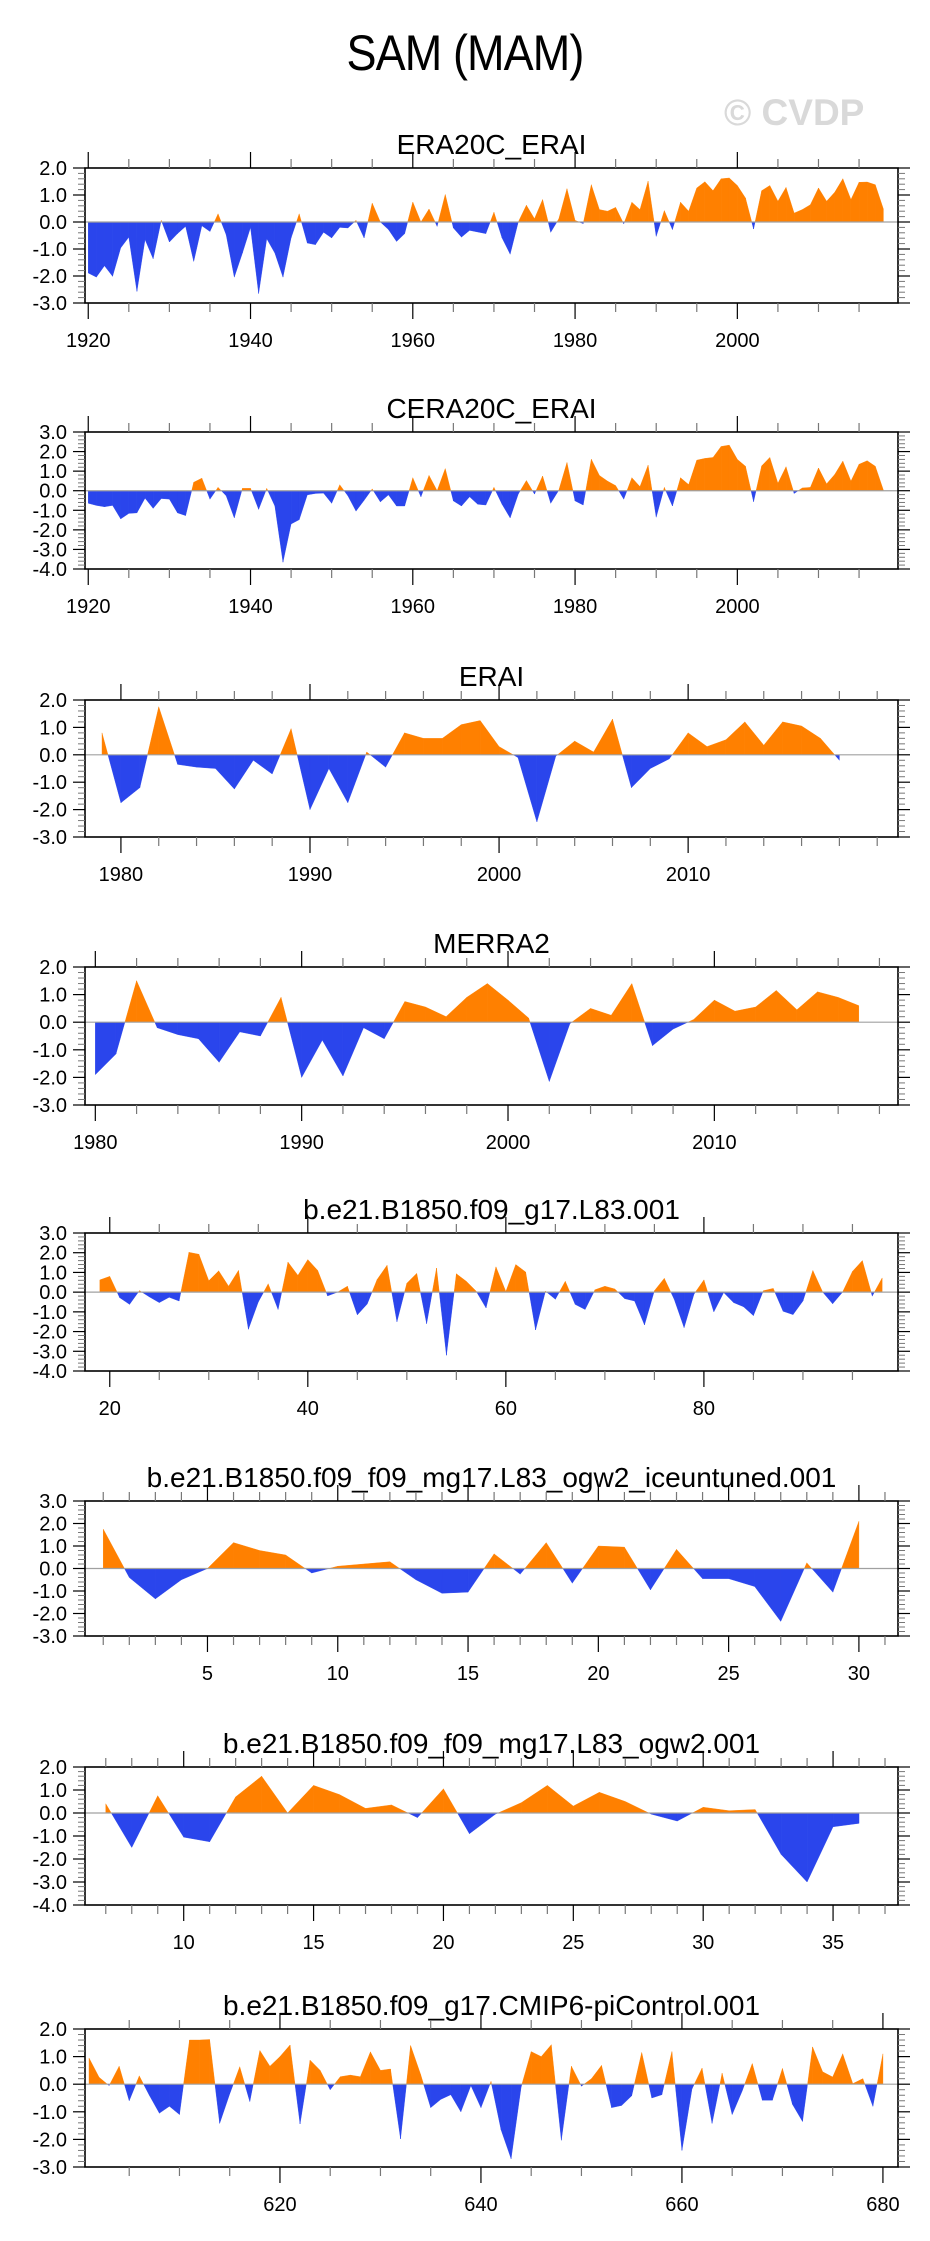 The height and width of the screenshot is (2241, 930). I want to click on plot-frame, so click(491, 768).